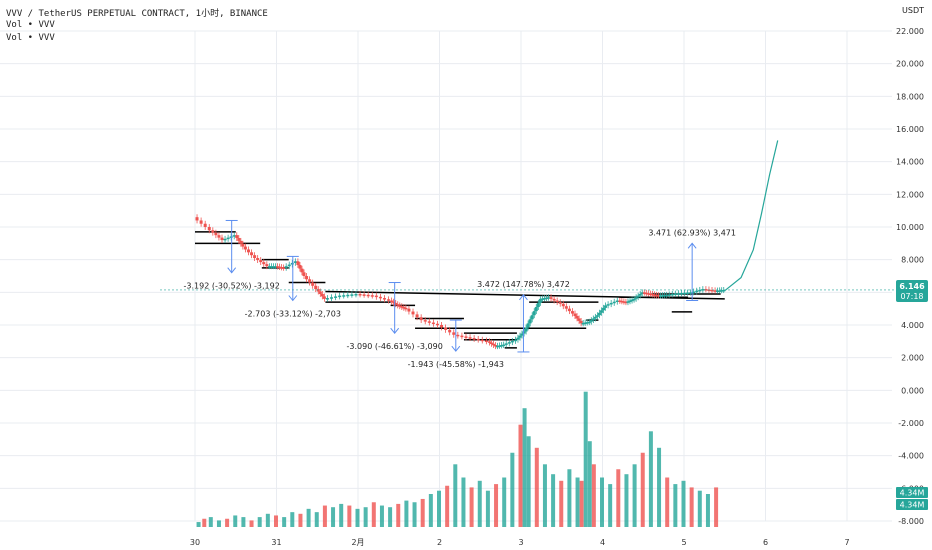 This screenshot has height=550, width=932. I want to click on x-tick-label: 2, so click(439, 542).